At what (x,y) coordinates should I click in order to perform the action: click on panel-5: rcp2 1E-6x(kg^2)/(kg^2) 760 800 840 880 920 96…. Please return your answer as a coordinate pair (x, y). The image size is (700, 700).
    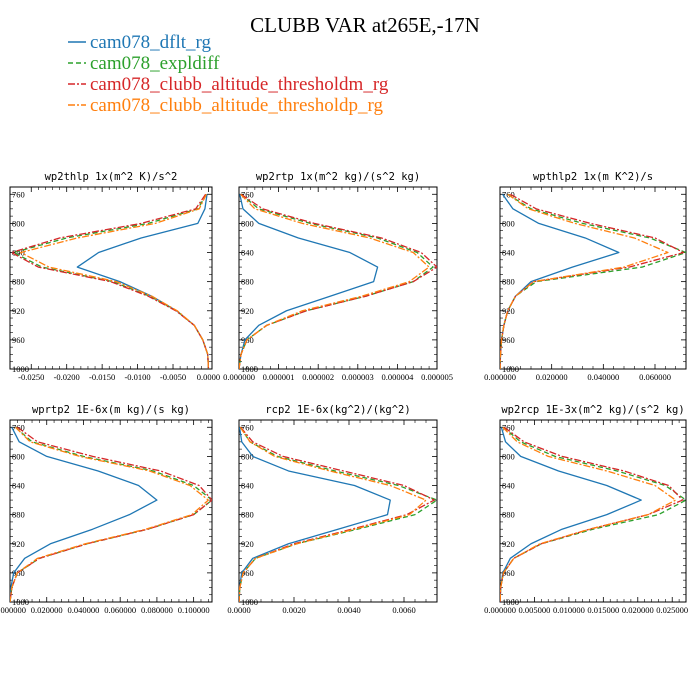
    Looking at the image, I should click on (332, 509).